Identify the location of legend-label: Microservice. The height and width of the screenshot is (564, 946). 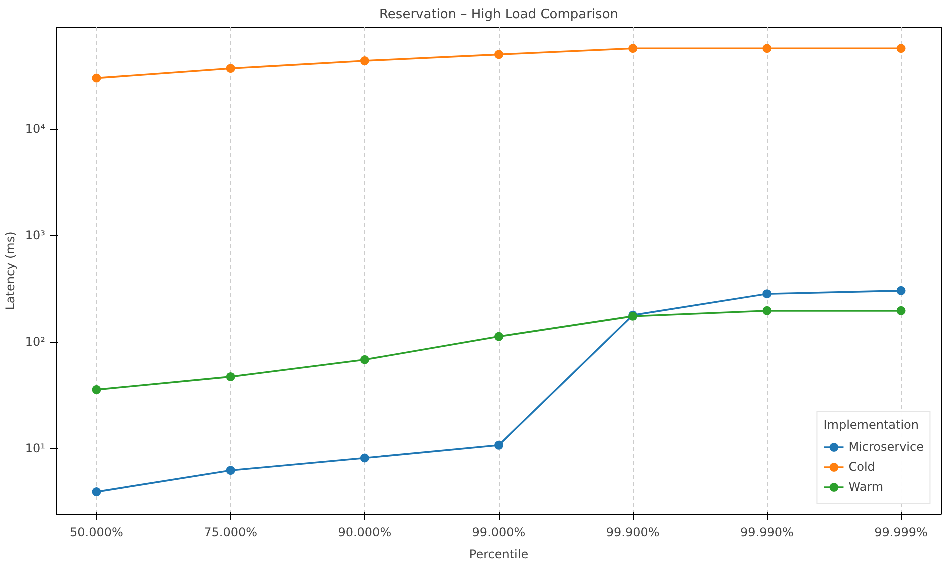
(886, 447).